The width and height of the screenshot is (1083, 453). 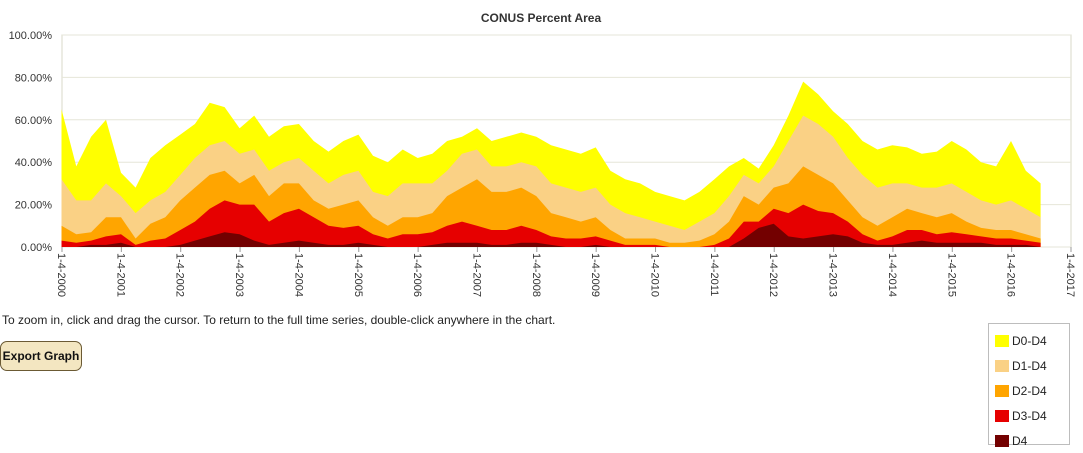 I want to click on x-tick-label: 1-4-2016, so click(x=1011, y=275).